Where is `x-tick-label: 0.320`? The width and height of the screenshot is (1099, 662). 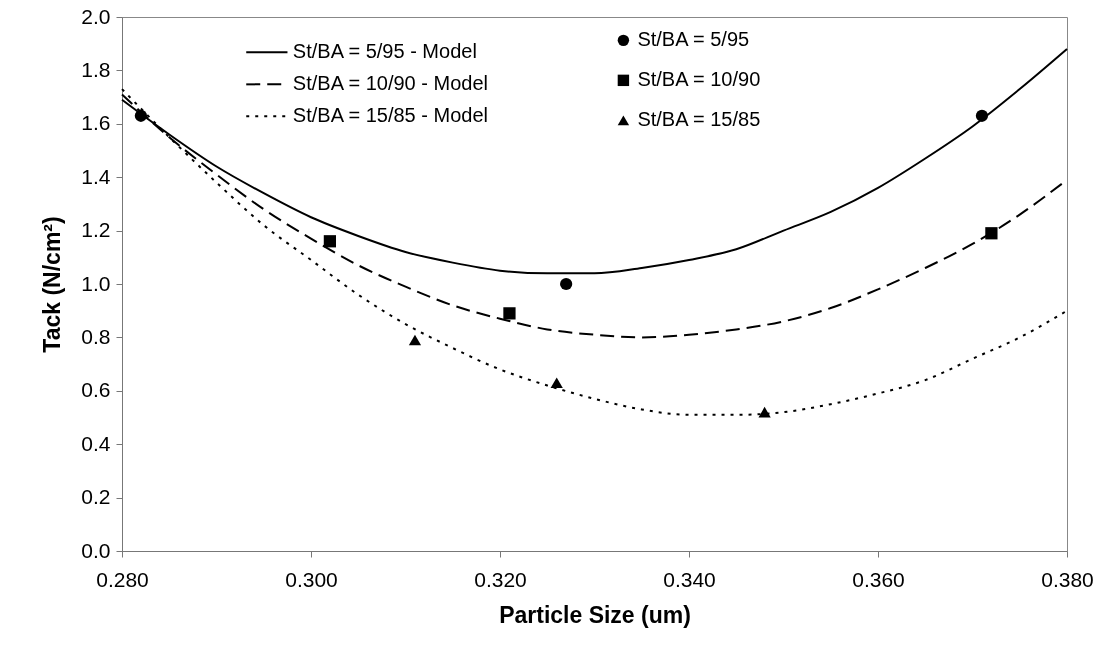
x-tick-label: 0.320 is located at coordinates (500, 579).